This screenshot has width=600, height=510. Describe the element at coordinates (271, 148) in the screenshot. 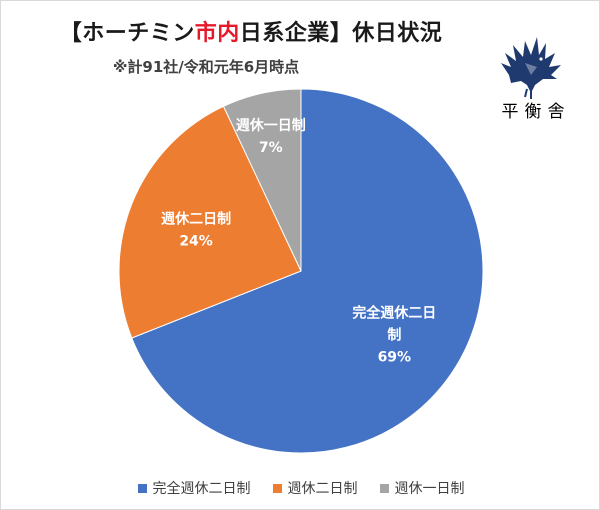

I see `data-label-value: 7%` at that location.